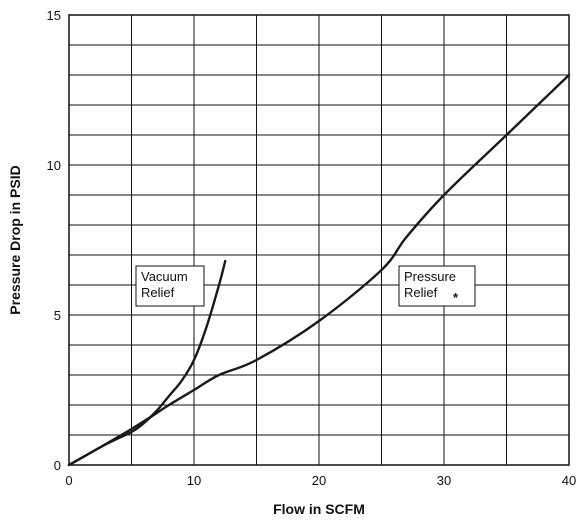 Image resolution: width=580 pixels, height=520 pixels. I want to click on pressure-relief-label-line: Pressure, so click(430, 276).